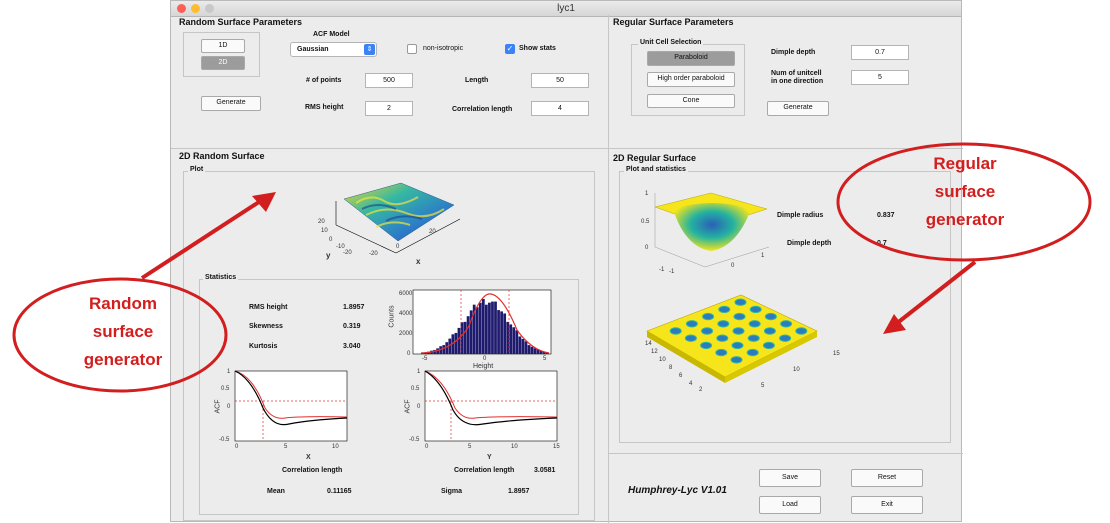 The image size is (1110, 523). What do you see at coordinates (560, 80) in the screenshot?
I see `length-input: 50` at bounding box center [560, 80].